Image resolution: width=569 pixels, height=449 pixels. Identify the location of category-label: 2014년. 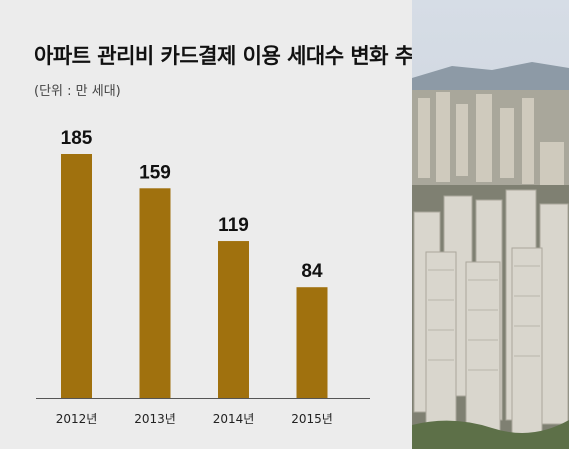
(234, 419).